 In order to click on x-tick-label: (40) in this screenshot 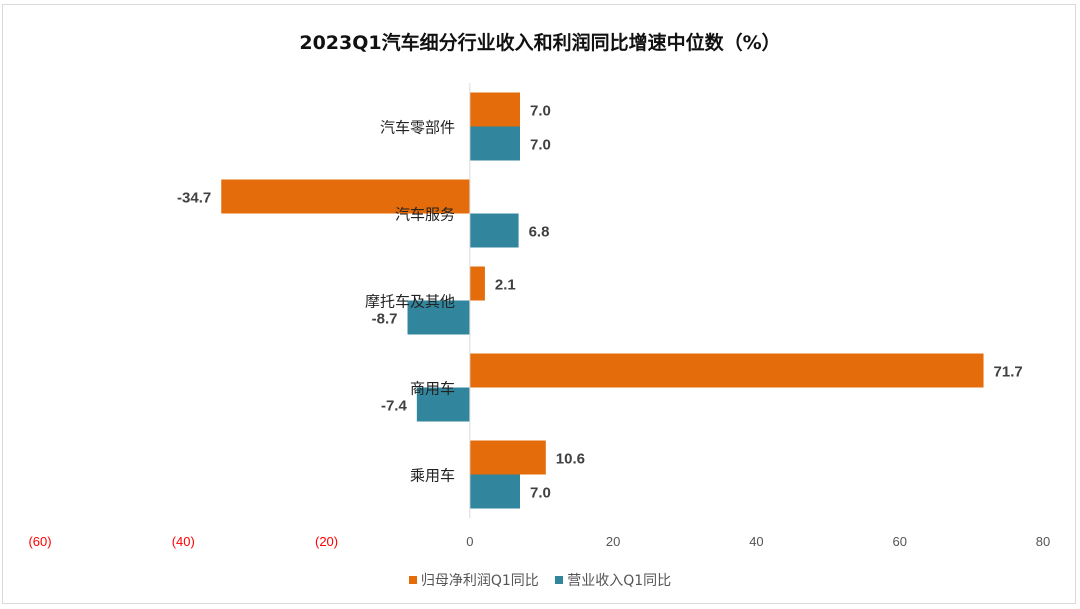, I will do `click(183, 541)`.